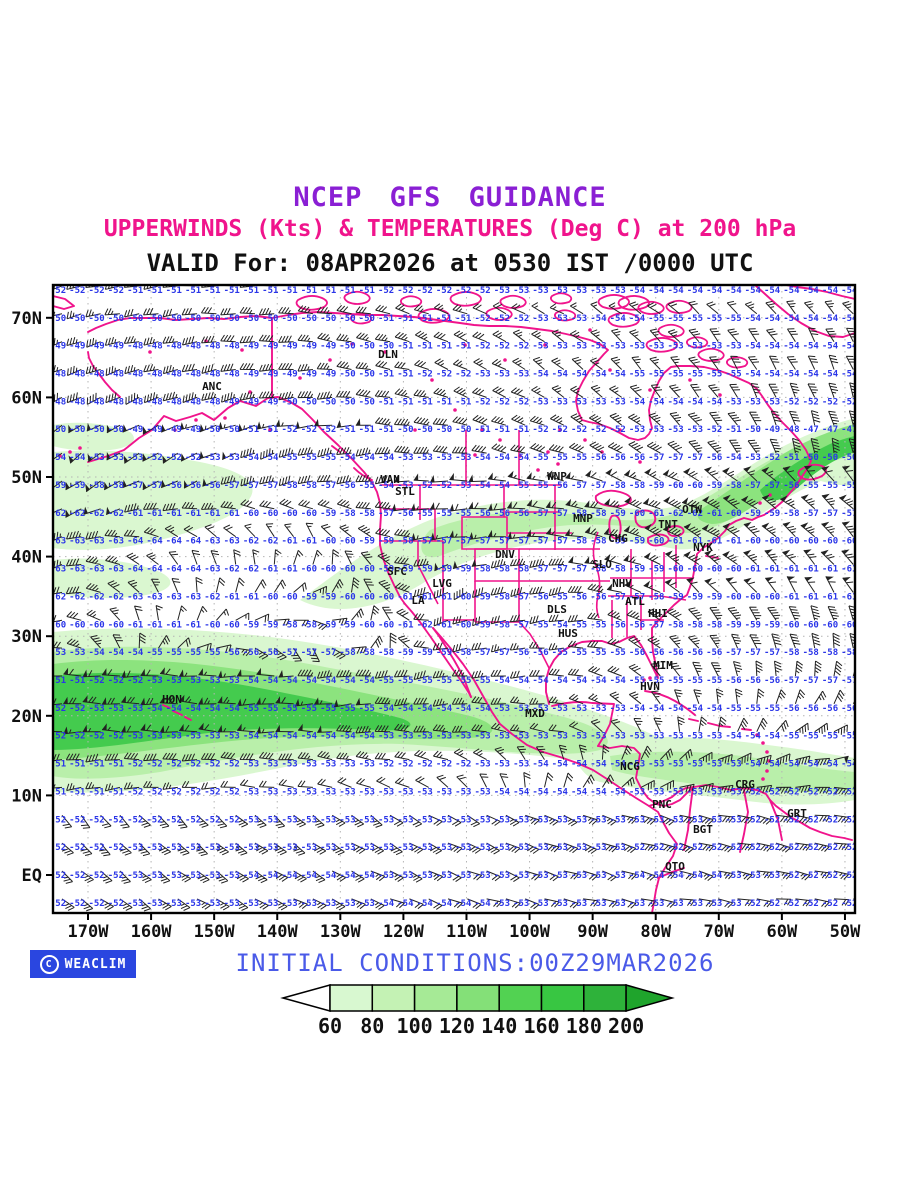  Describe the element at coordinates (675, 866) in the screenshot. I see `station-label: QTO` at that location.